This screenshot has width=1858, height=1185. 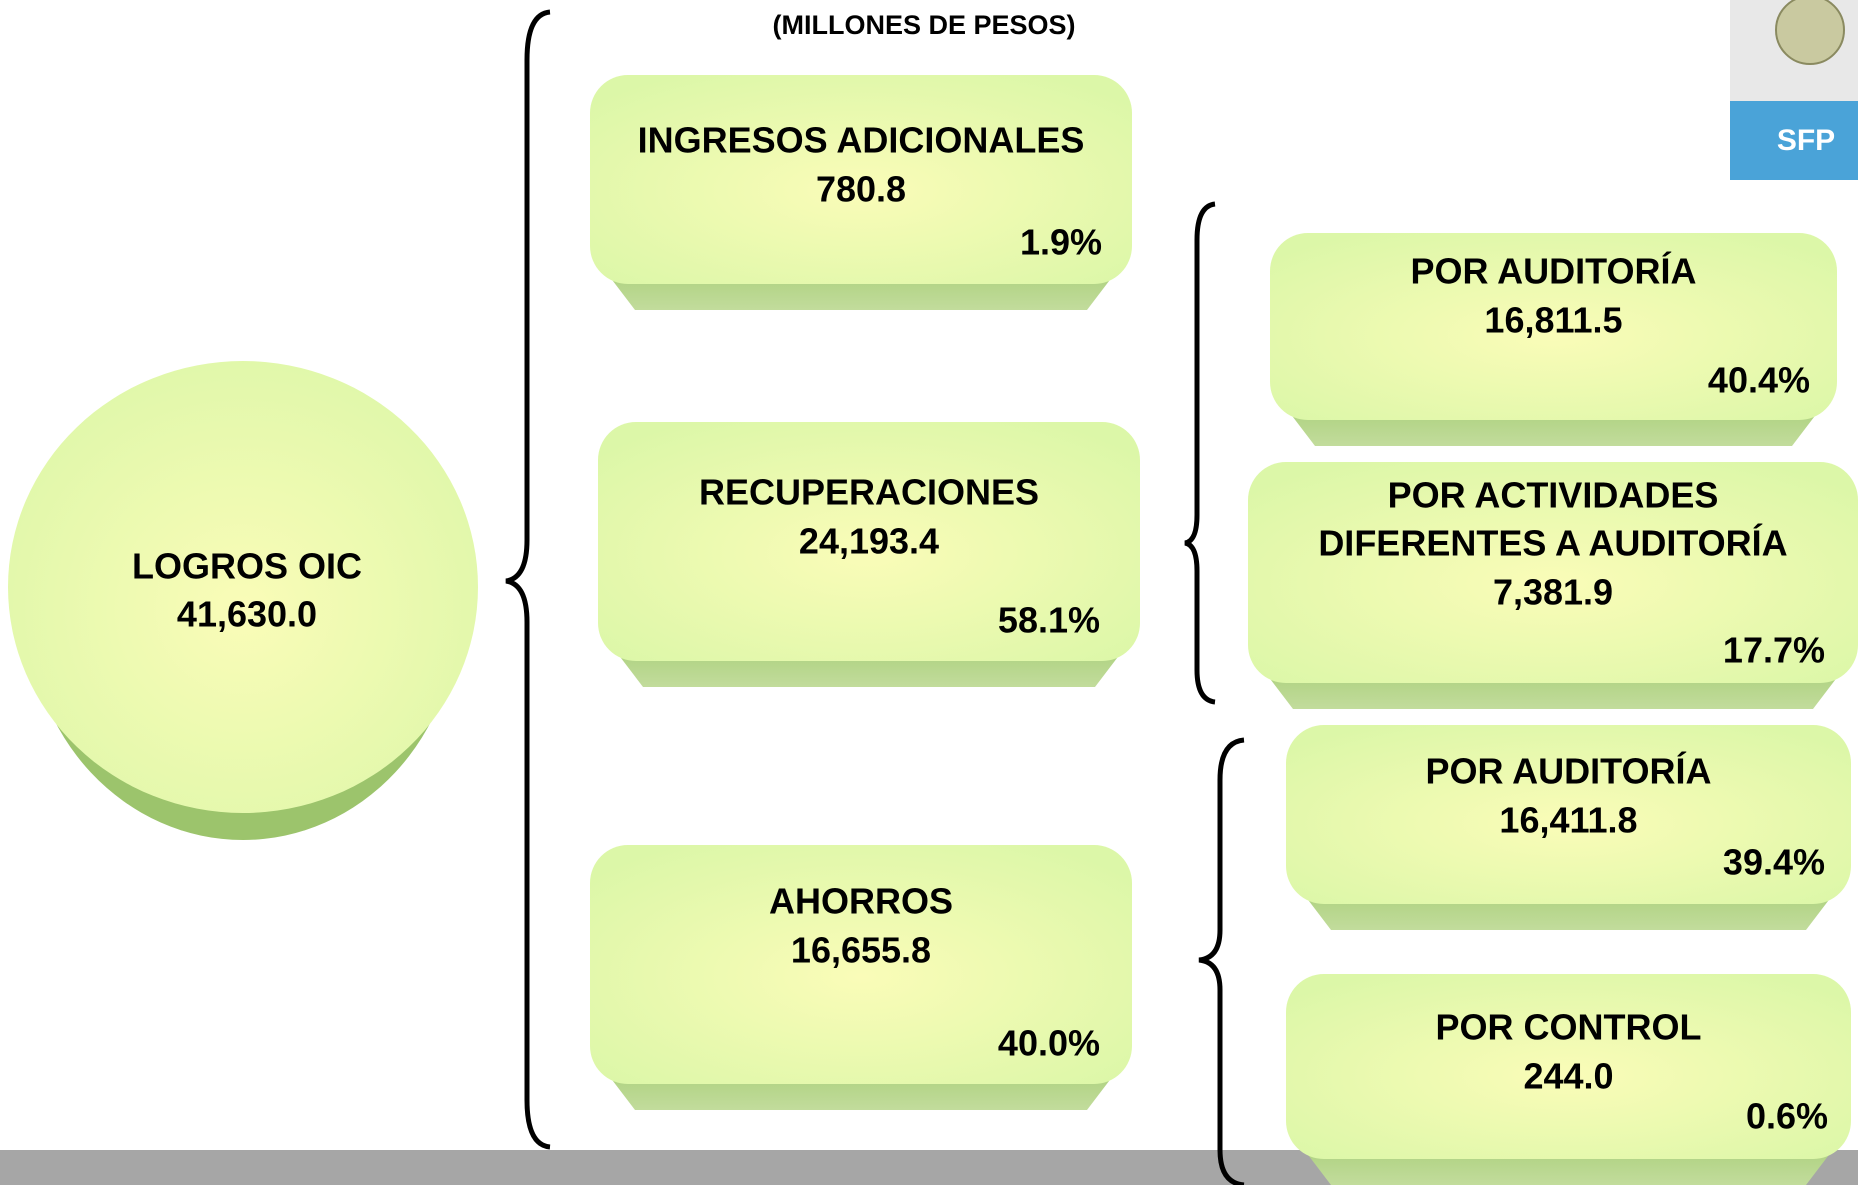 What do you see at coordinates (1759, 380) in the screenshot?
I see `node-percent: 40.4%` at bounding box center [1759, 380].